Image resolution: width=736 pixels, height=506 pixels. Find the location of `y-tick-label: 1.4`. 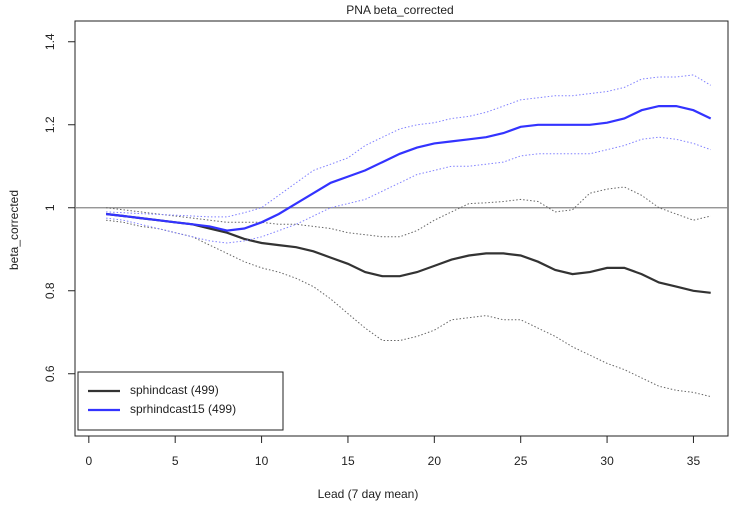

y-tick-label: 1.4 is located at coordinates (50, 41).